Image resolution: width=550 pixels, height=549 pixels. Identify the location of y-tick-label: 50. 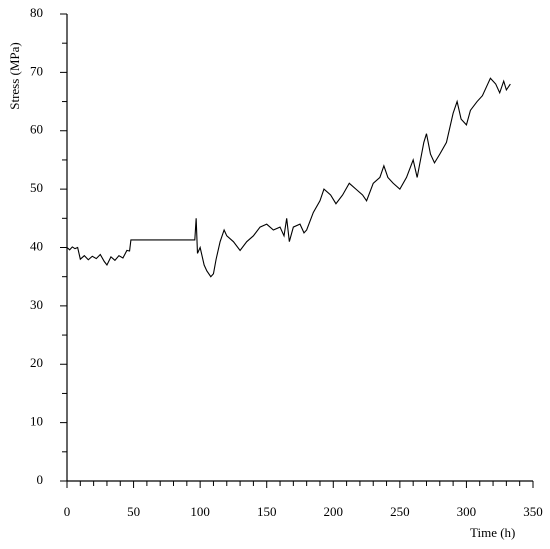
(36, 187).